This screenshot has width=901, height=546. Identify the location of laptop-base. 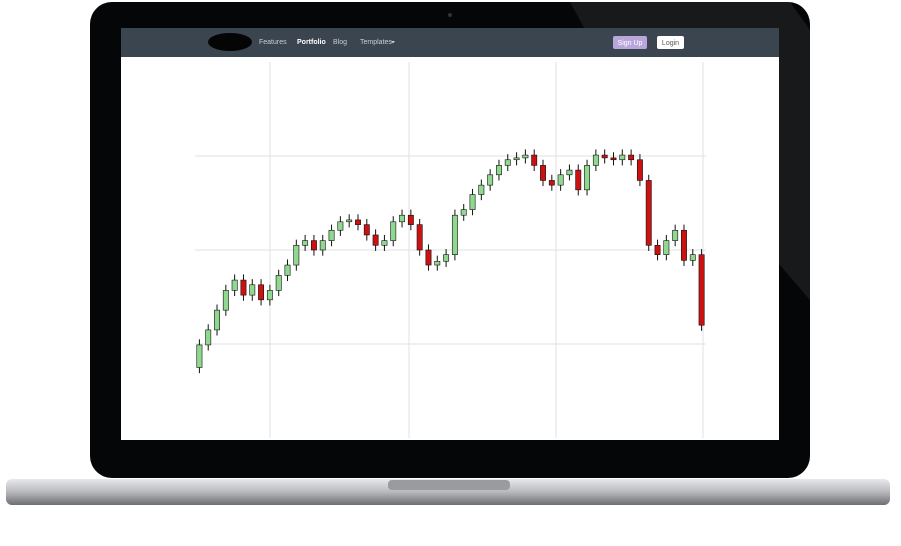
(448, 492).